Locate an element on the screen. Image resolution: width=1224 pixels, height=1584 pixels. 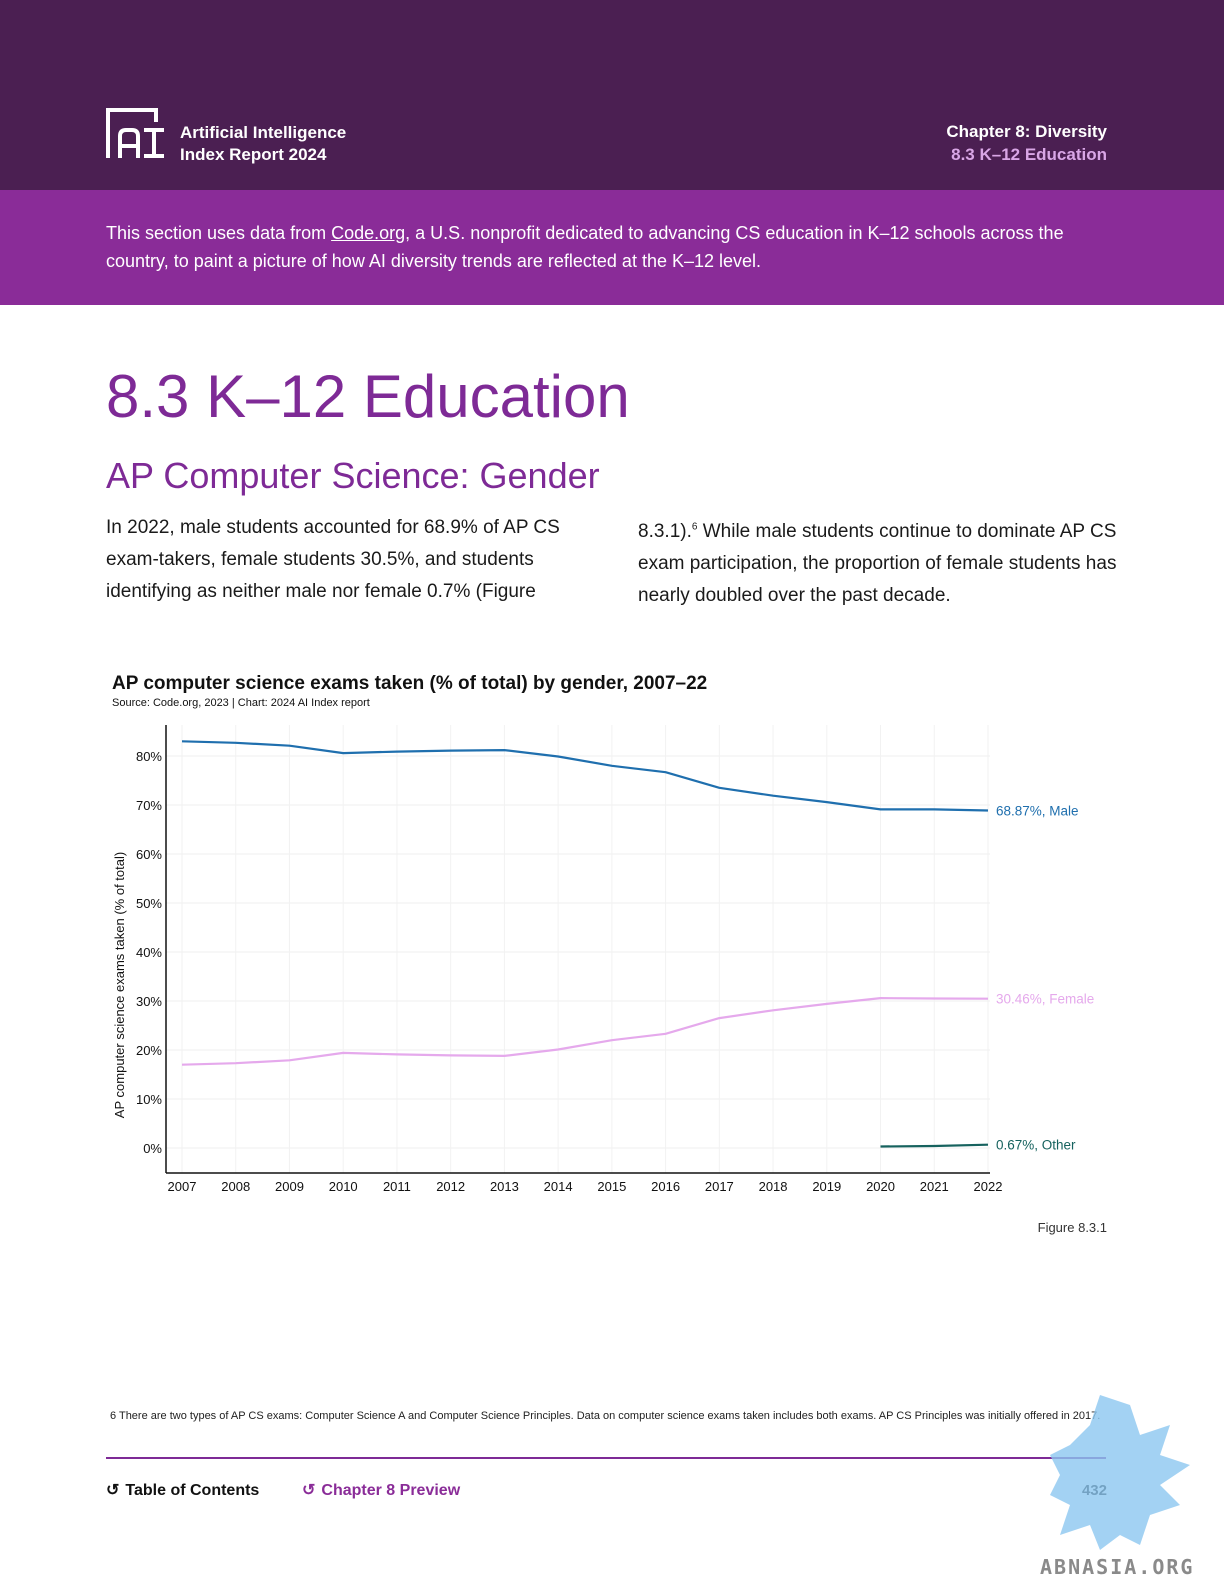
y-tick-label: 50% is located at coordinates (149, 903).